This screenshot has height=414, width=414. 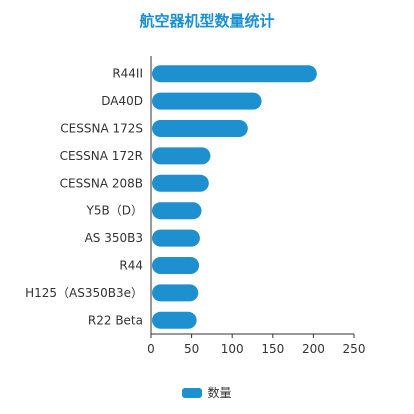 What do you see at coordinates (84, 293) in the screenshot?
I see `category-label: H125（AS350B3e）` at bounding box center [84, 293].